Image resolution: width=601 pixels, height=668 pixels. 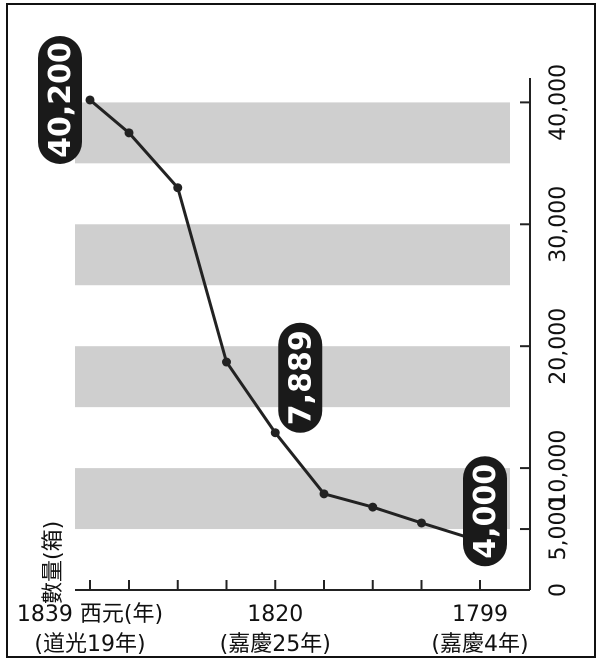 I want to click on data-label-text: 4,000, so click(x=485, y=511).